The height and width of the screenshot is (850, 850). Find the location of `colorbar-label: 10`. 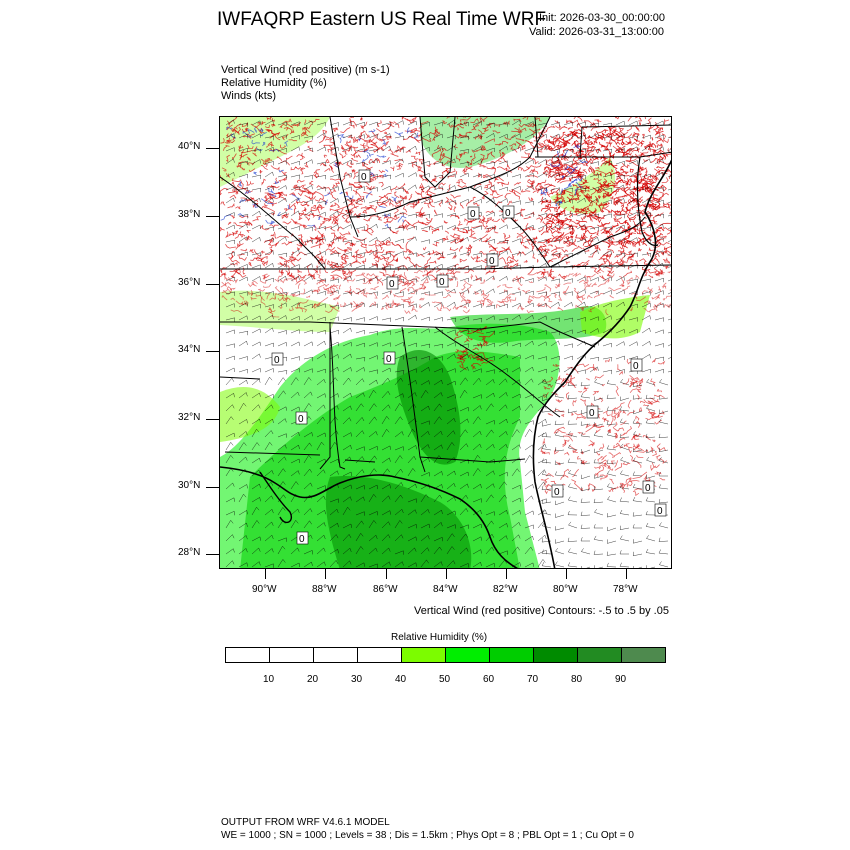

colorbar-label: 10 is located at coordinates (269, 679).